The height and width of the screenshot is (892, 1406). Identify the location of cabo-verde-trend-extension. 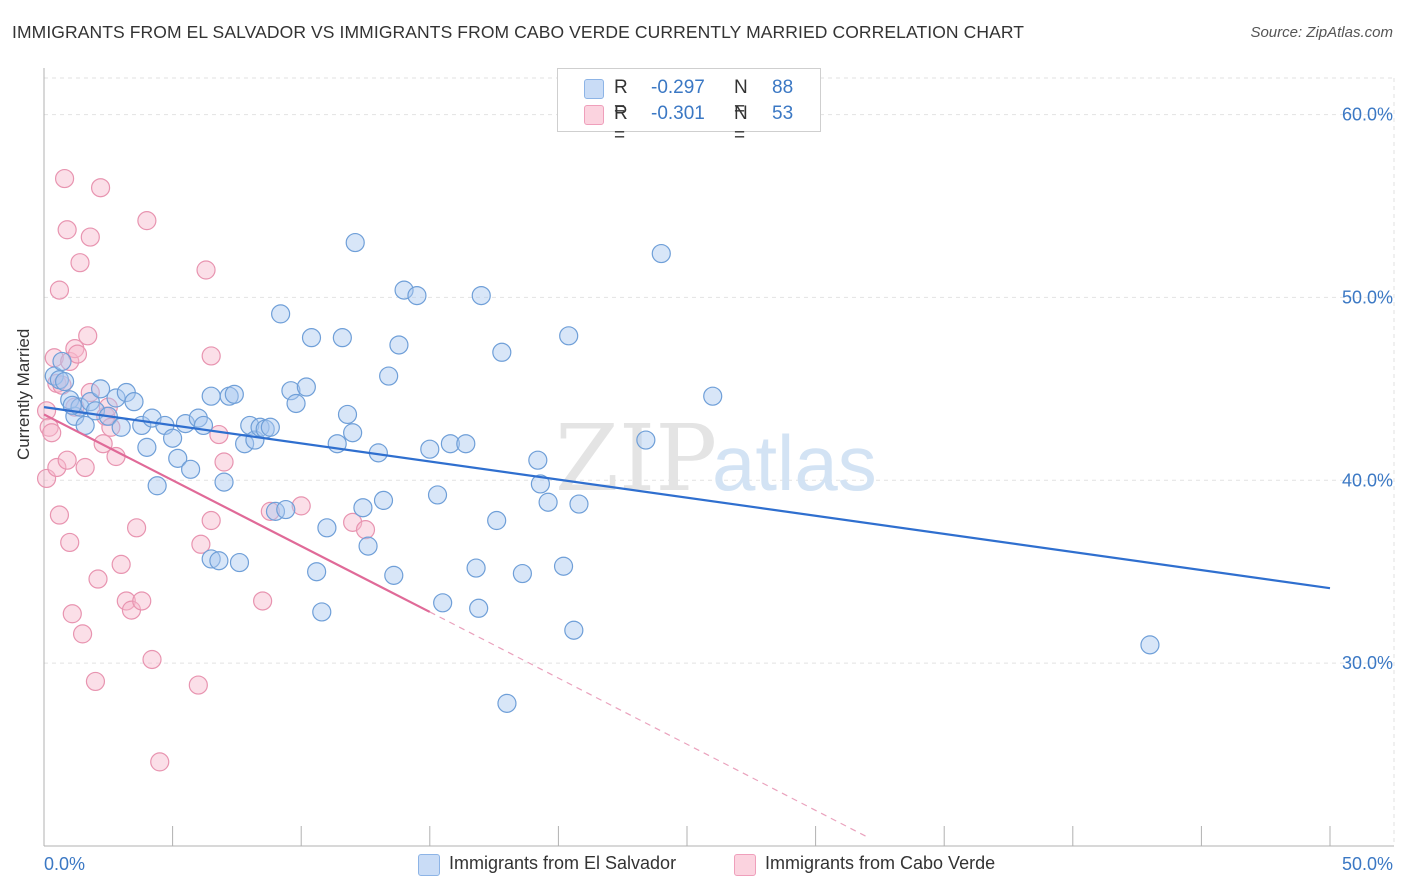
(648, 724).